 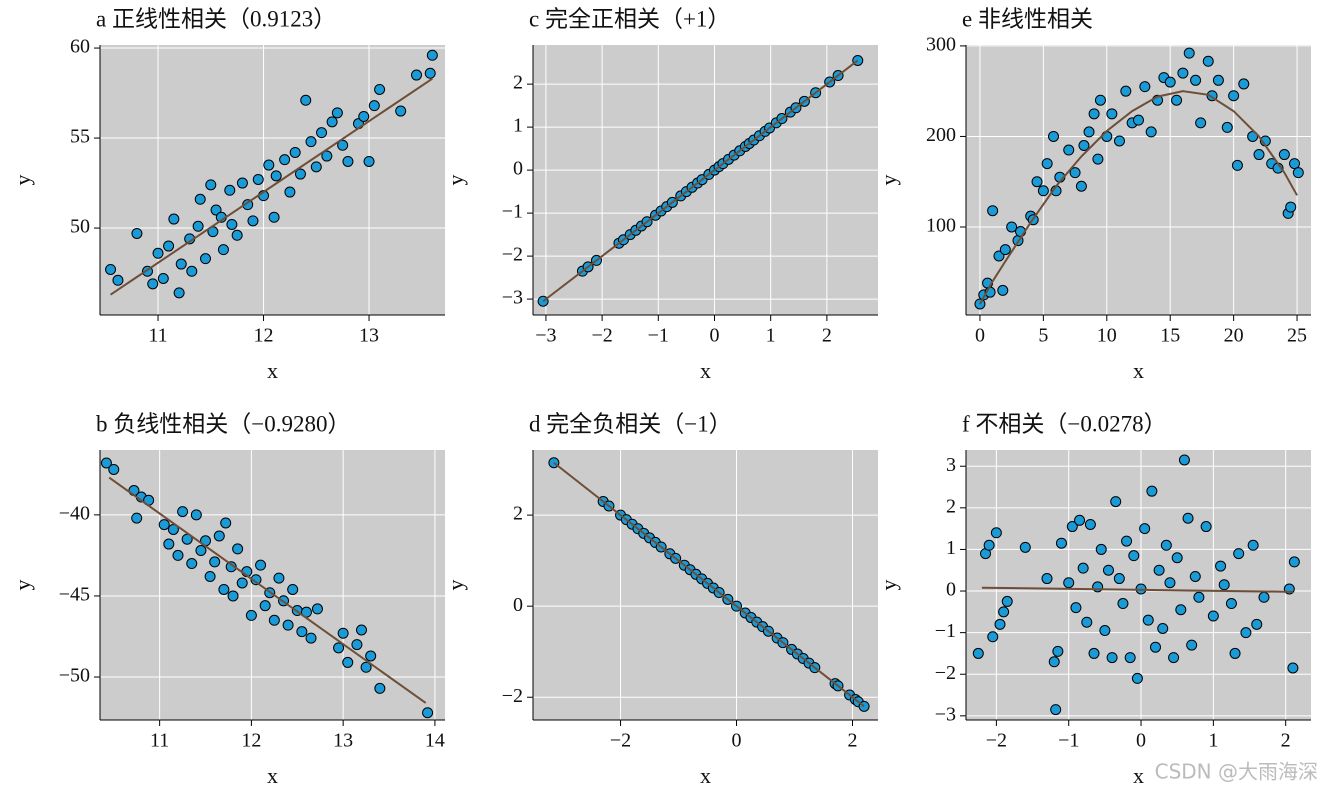 What do you see at coordinates (435, 741) in the screenshot?
I see `x-tick-label: 14` at bounding box center [435, 741].